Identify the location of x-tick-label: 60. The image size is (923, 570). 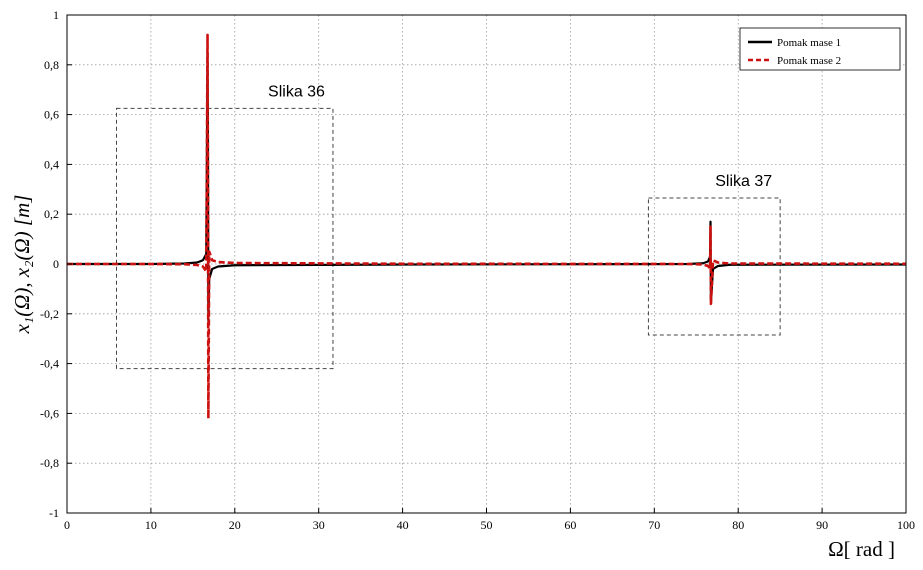
(570, 525).